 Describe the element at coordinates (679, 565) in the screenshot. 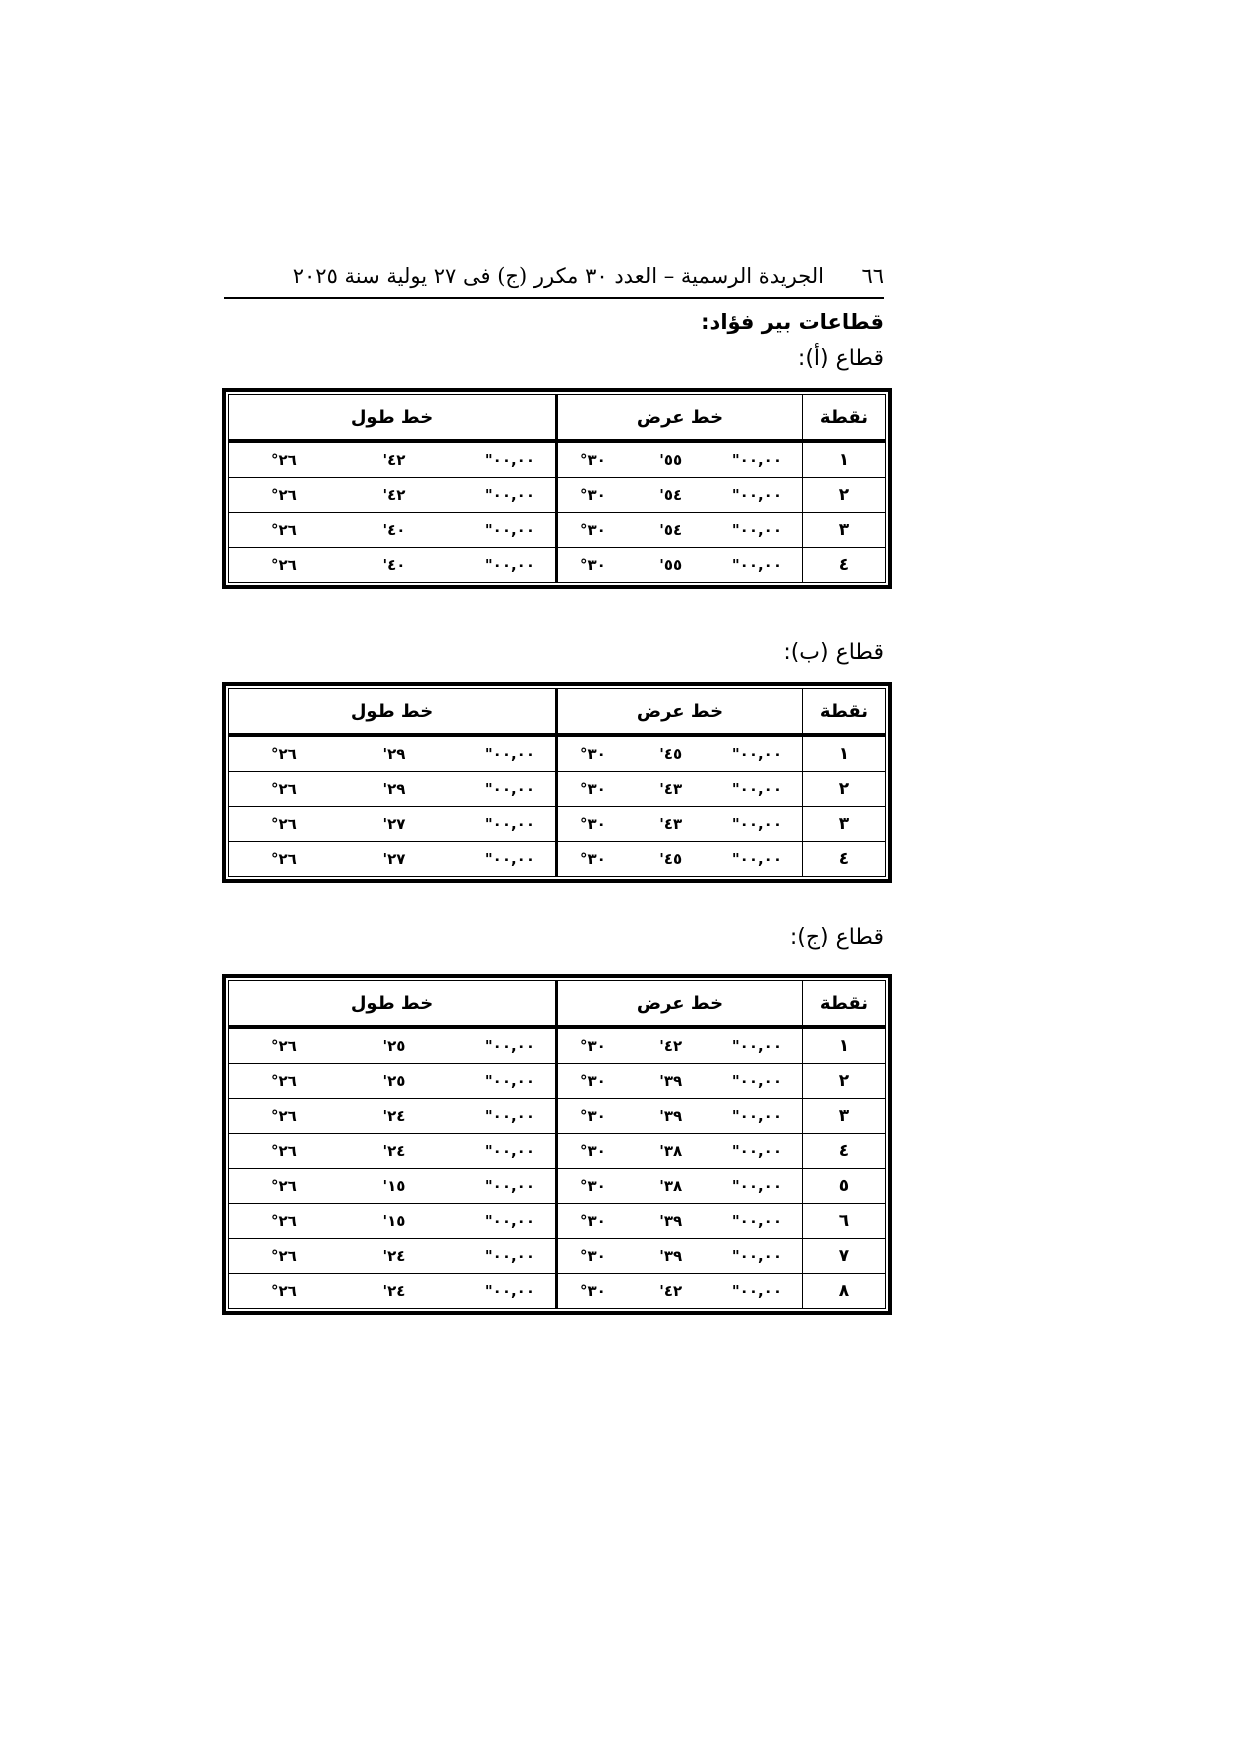

I see `lat-cell: °٣٠ '٥٥ "٠٠,٠٠` at that location.